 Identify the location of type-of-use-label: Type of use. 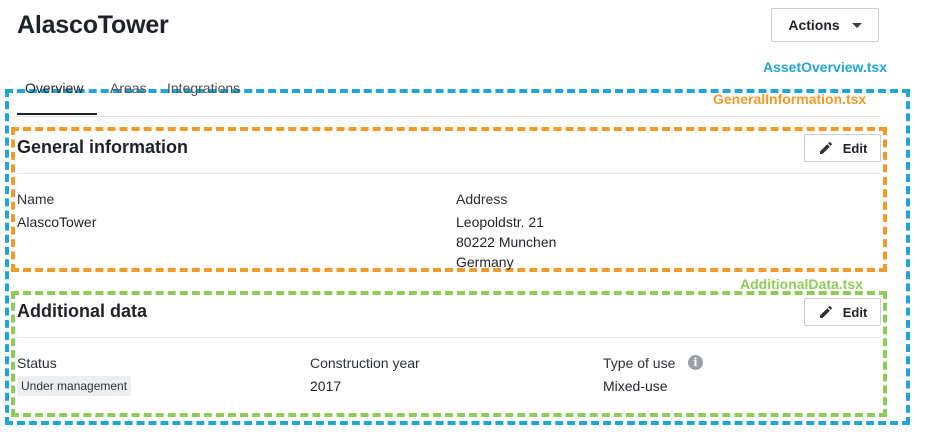
(639, 363).